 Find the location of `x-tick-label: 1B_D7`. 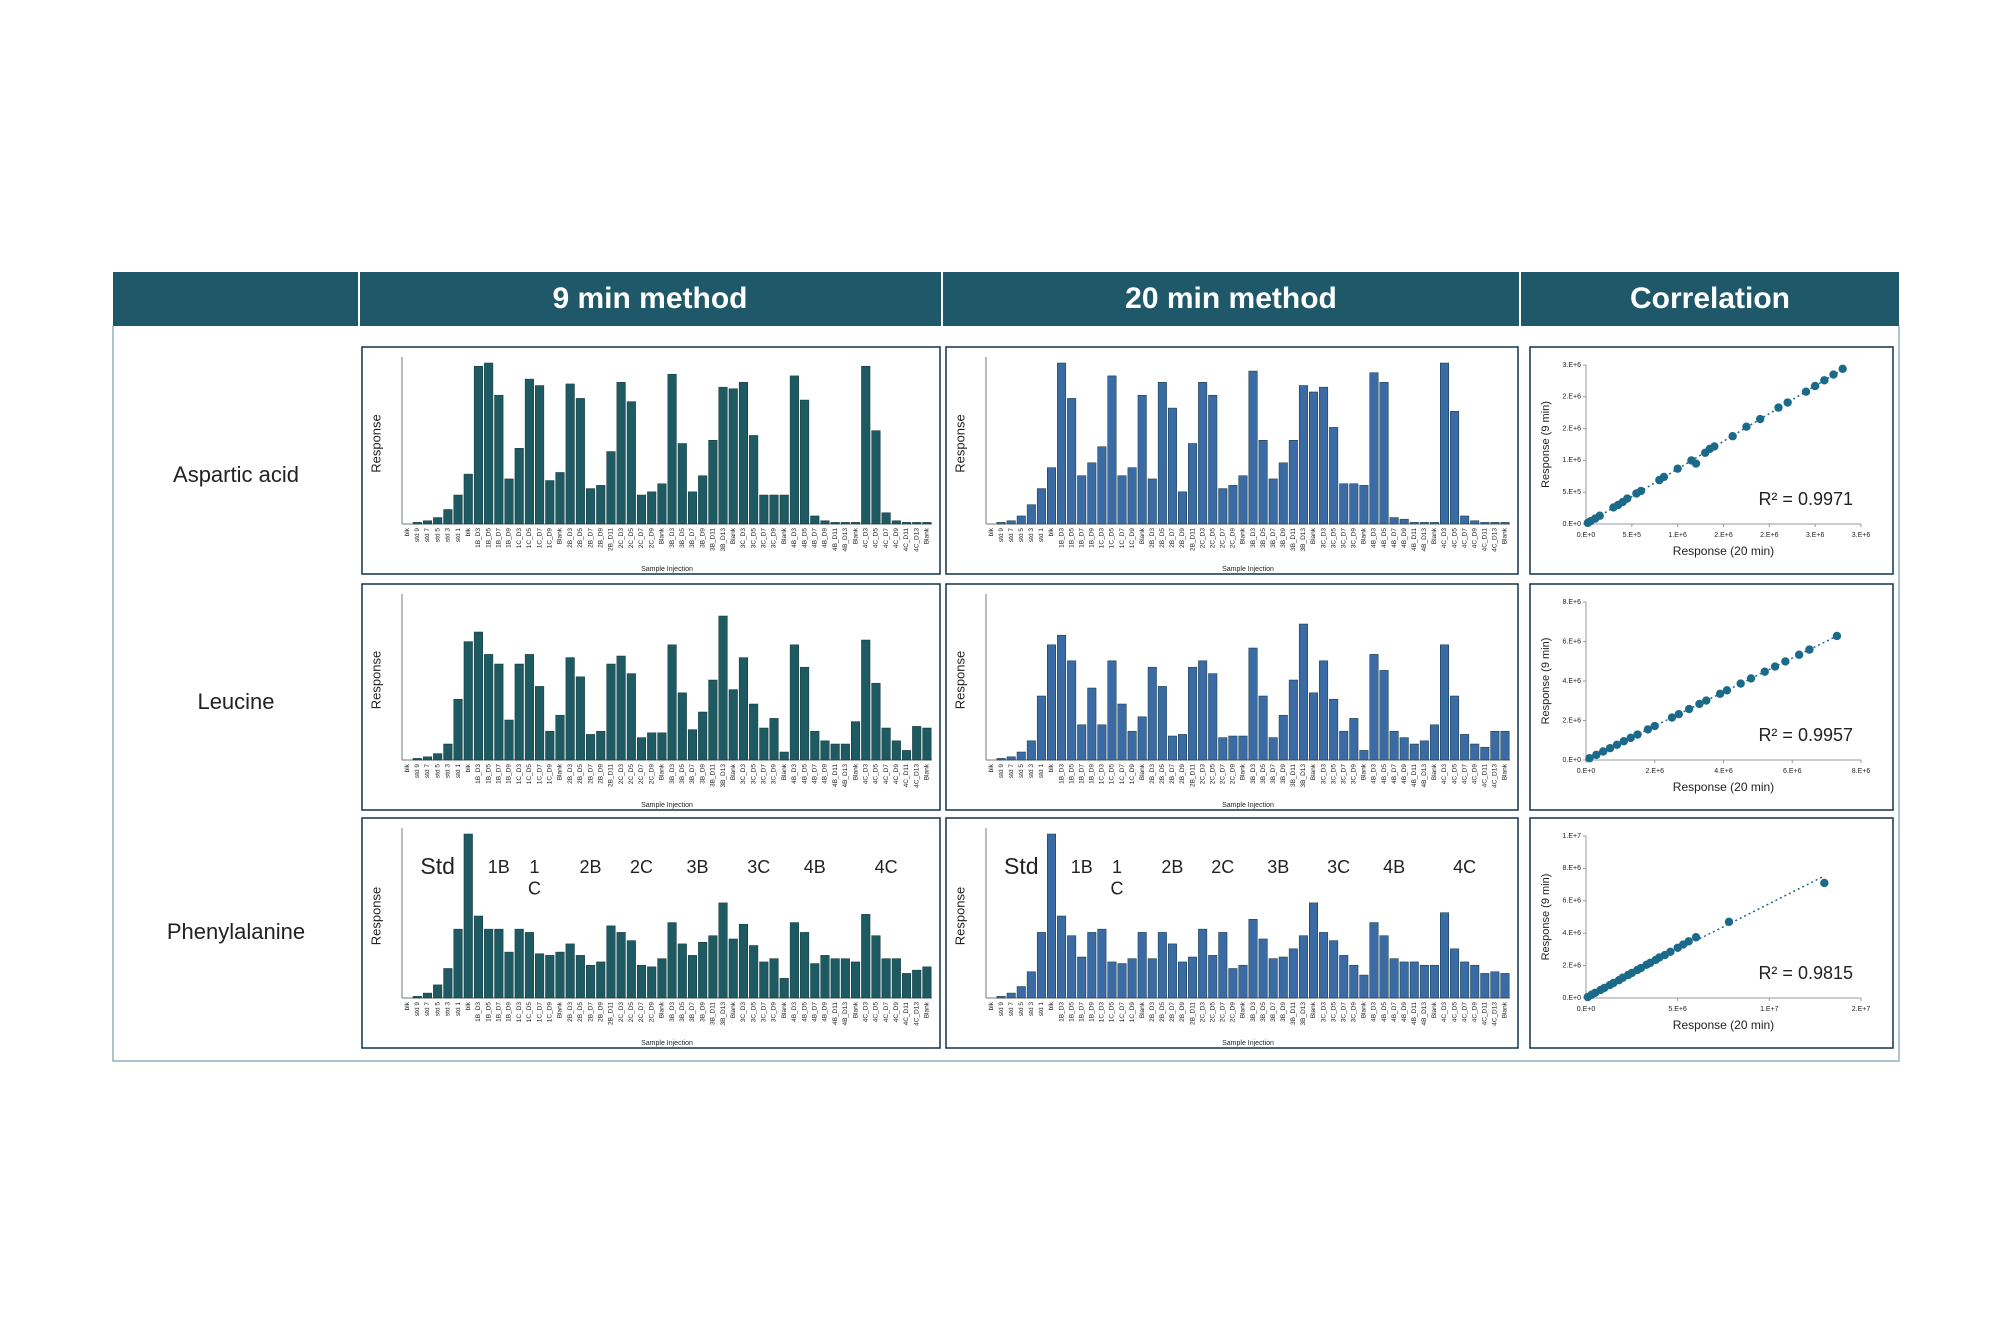

x-tick-label: 1B_D7 is located at coordinates (1081, 1012).